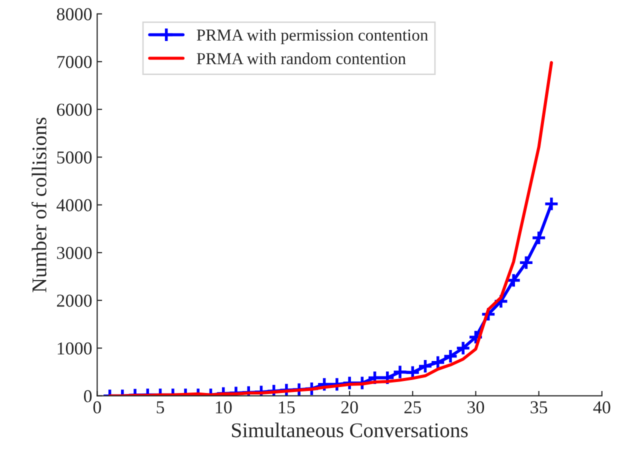 This screenshot has height=463, width=627. I want to click on x-tick-label: 40, so click(601, 407).